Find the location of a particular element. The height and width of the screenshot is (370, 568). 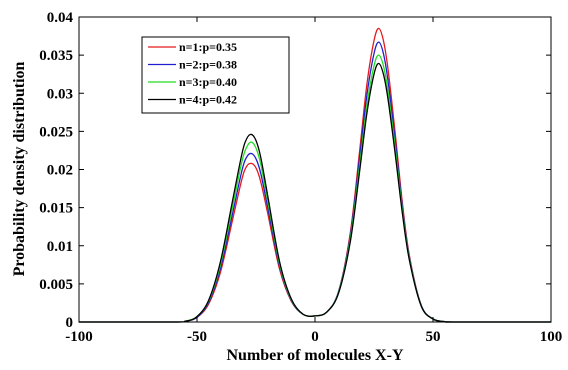

legend-label-1: n=1:p=0.35 is located at coordinates (208, 47).